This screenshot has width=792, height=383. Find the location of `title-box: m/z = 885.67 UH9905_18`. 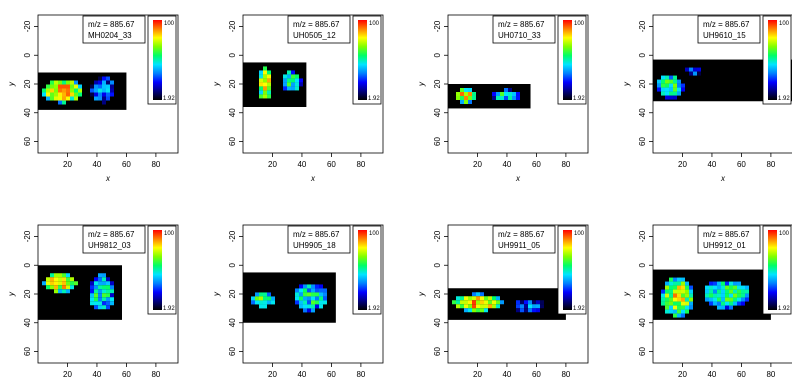

title-box: m/z = 885.67 UH9905_18 is located at coordinates (319, 239).